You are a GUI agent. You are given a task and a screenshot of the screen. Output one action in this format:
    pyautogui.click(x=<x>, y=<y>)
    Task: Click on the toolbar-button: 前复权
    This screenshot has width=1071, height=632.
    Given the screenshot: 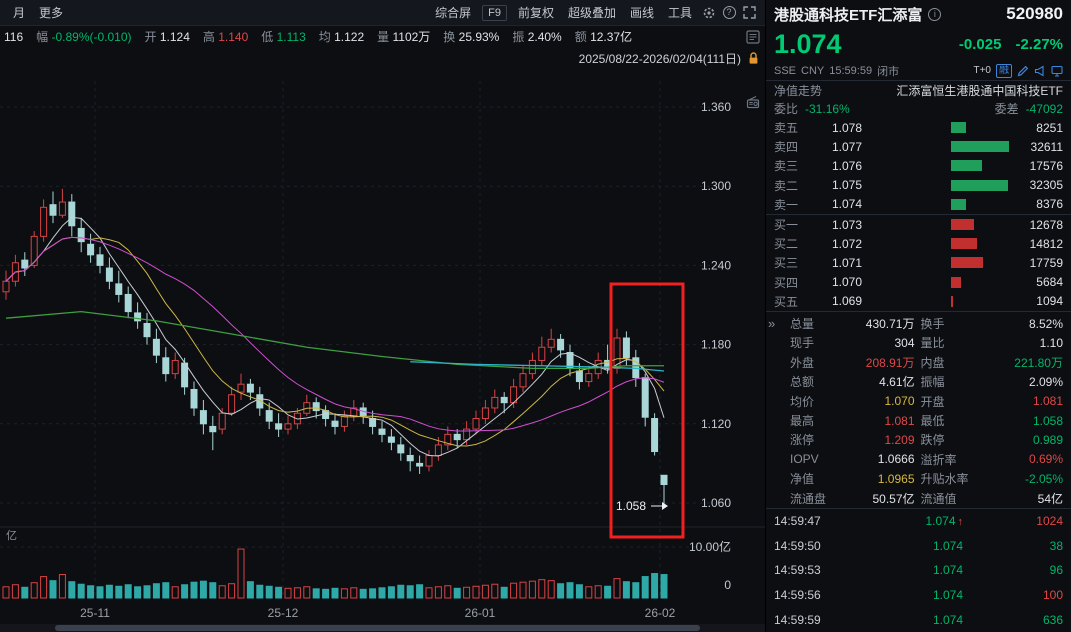 What is the action you would take?
    pyautogui.click(x=535, y=13)
    